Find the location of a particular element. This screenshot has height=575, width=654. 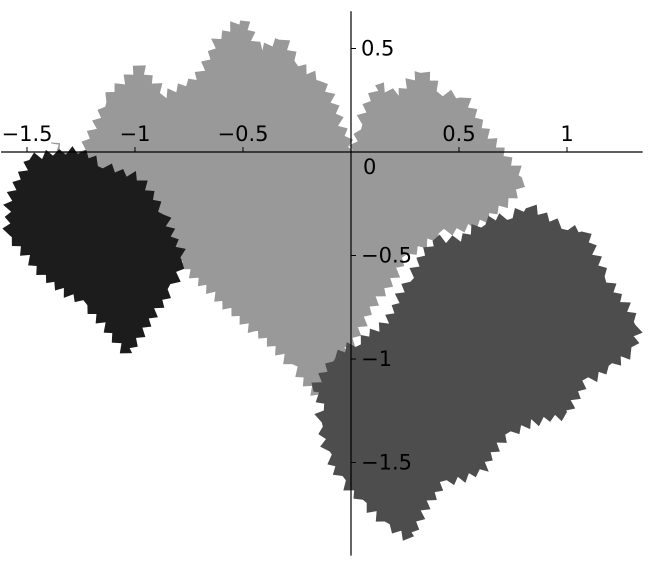

x-tick-label: 0.5 is located at coordinates (458, 134).